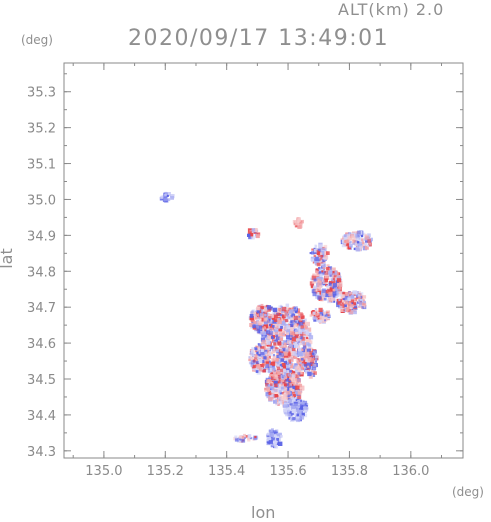 The width and height of the screenshot is (491, 522). Describe the element at coordinates (263, 512) in the screenshot. I see `x-axis-label: lon` at that location.